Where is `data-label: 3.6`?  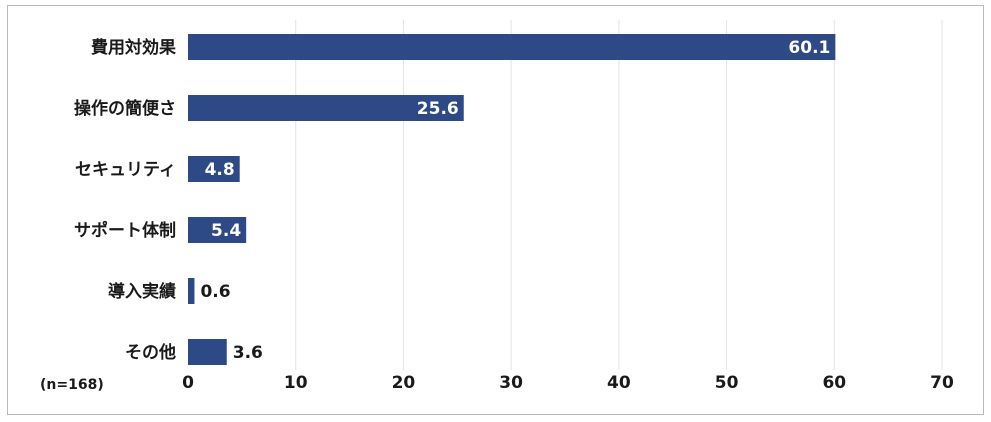
data-label: 3.6 is located at coordinates (248, 353).